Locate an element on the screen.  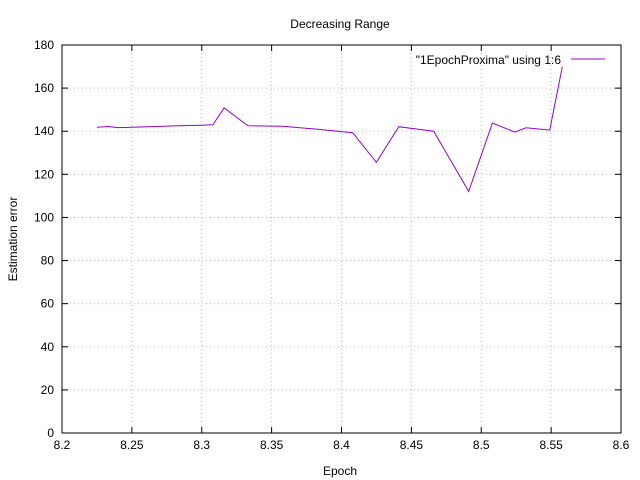
legend: "1EpochProxima" using 1:6 is located at coordinates (510, 60).